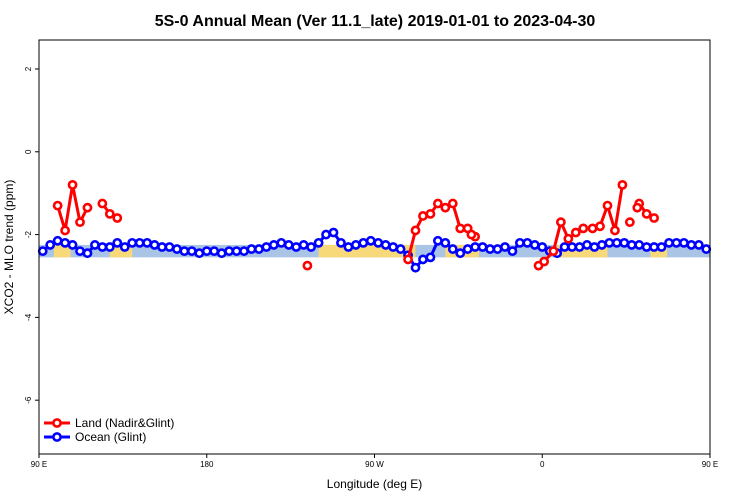 The width and height of the screenshot is (750, 500). I want to click on legend-label: Ocean (Glint), so click(110, 437).